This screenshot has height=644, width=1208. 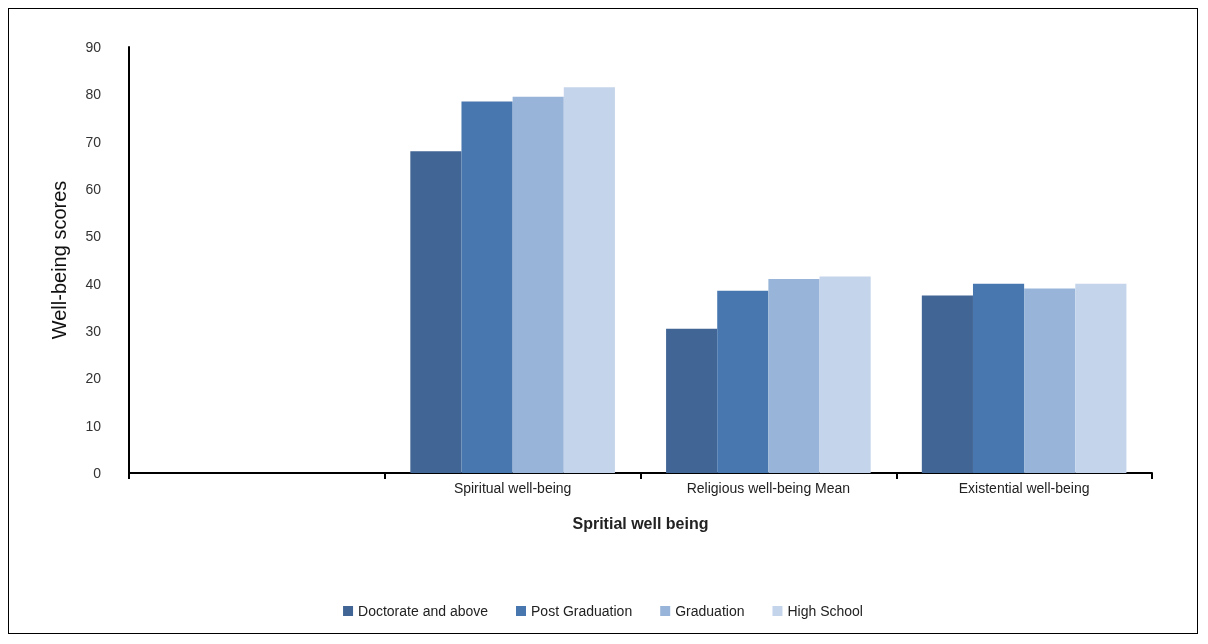 What do you see at coordinates (59, 260) in the screenshot?
I see `y-axis-title: Well-being scores` at bounding box center [59, 260].